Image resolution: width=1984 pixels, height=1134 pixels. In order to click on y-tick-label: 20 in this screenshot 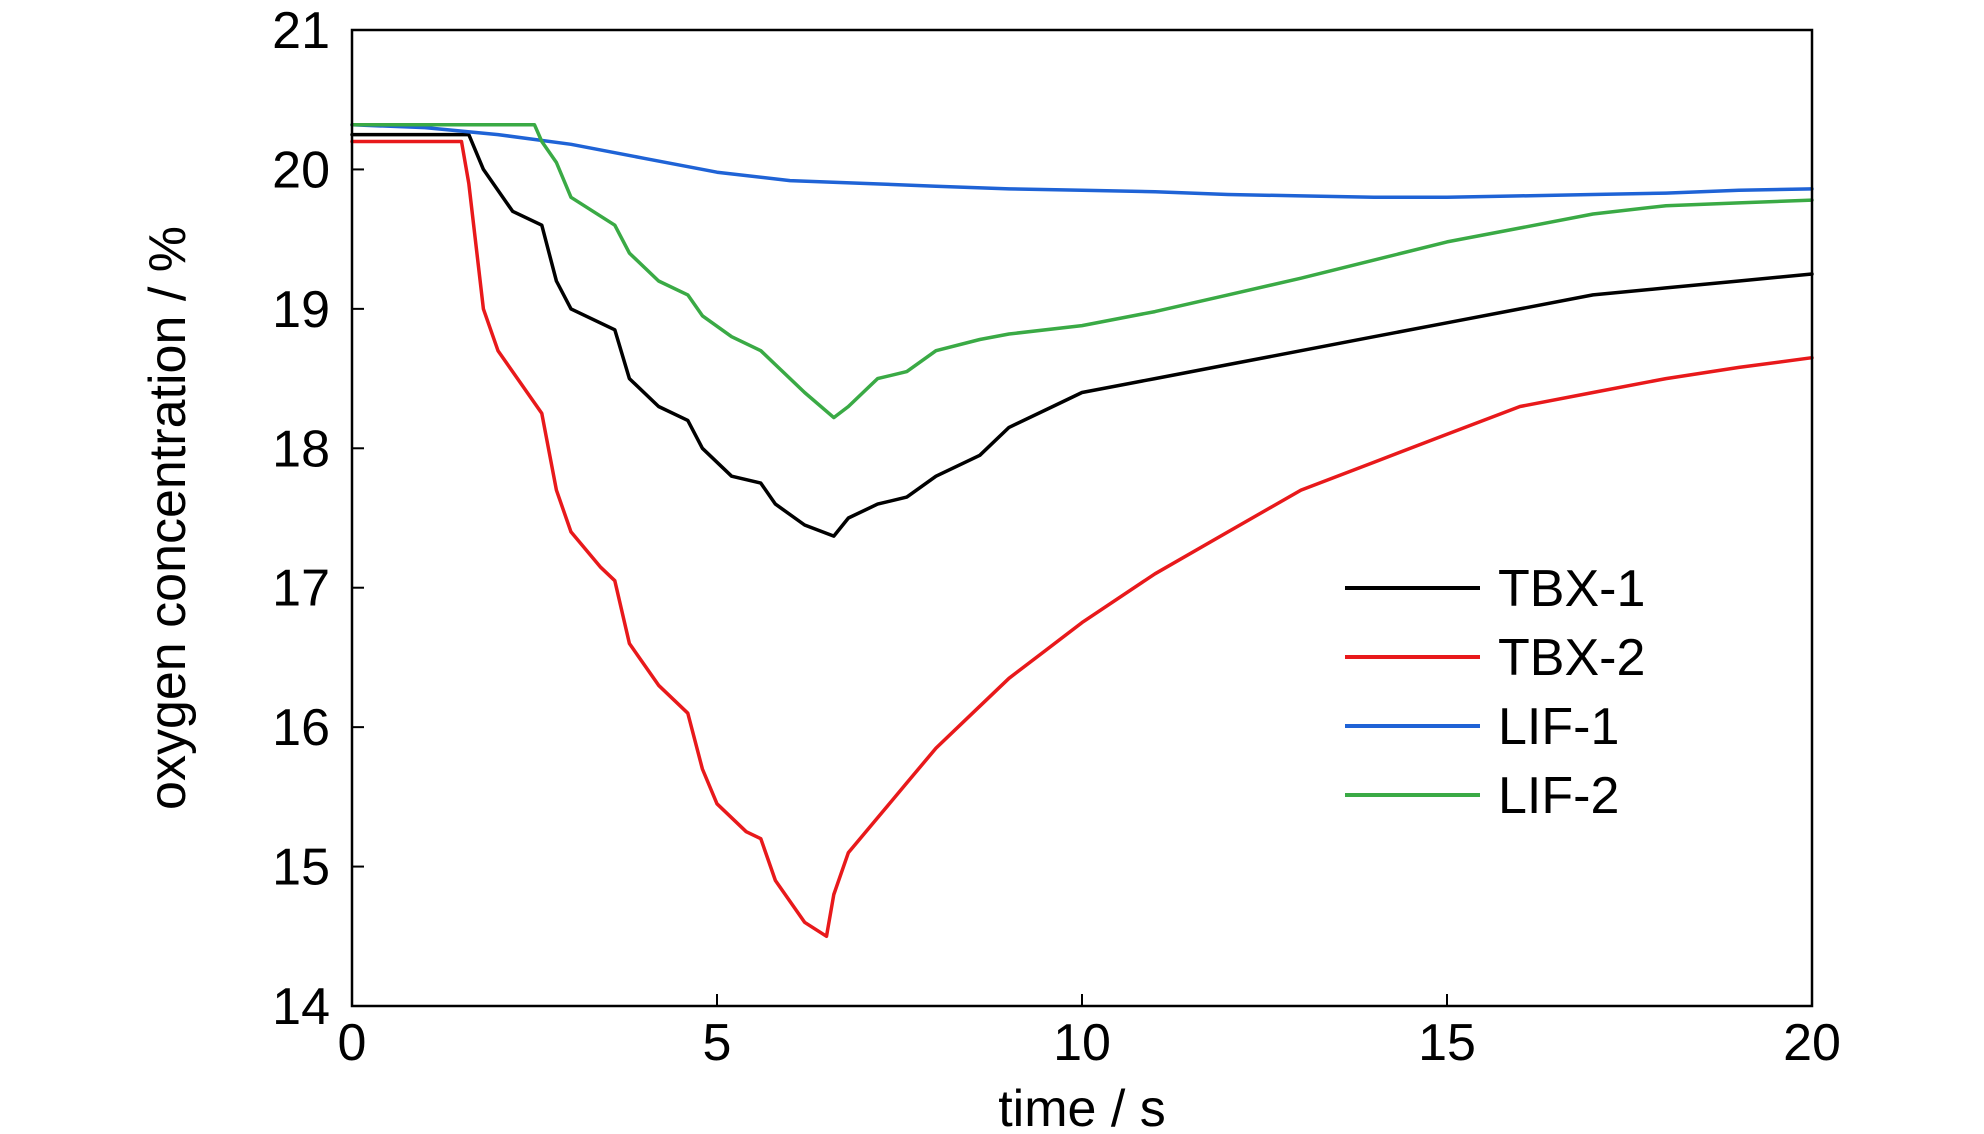, I will do `click(301, 170)`.